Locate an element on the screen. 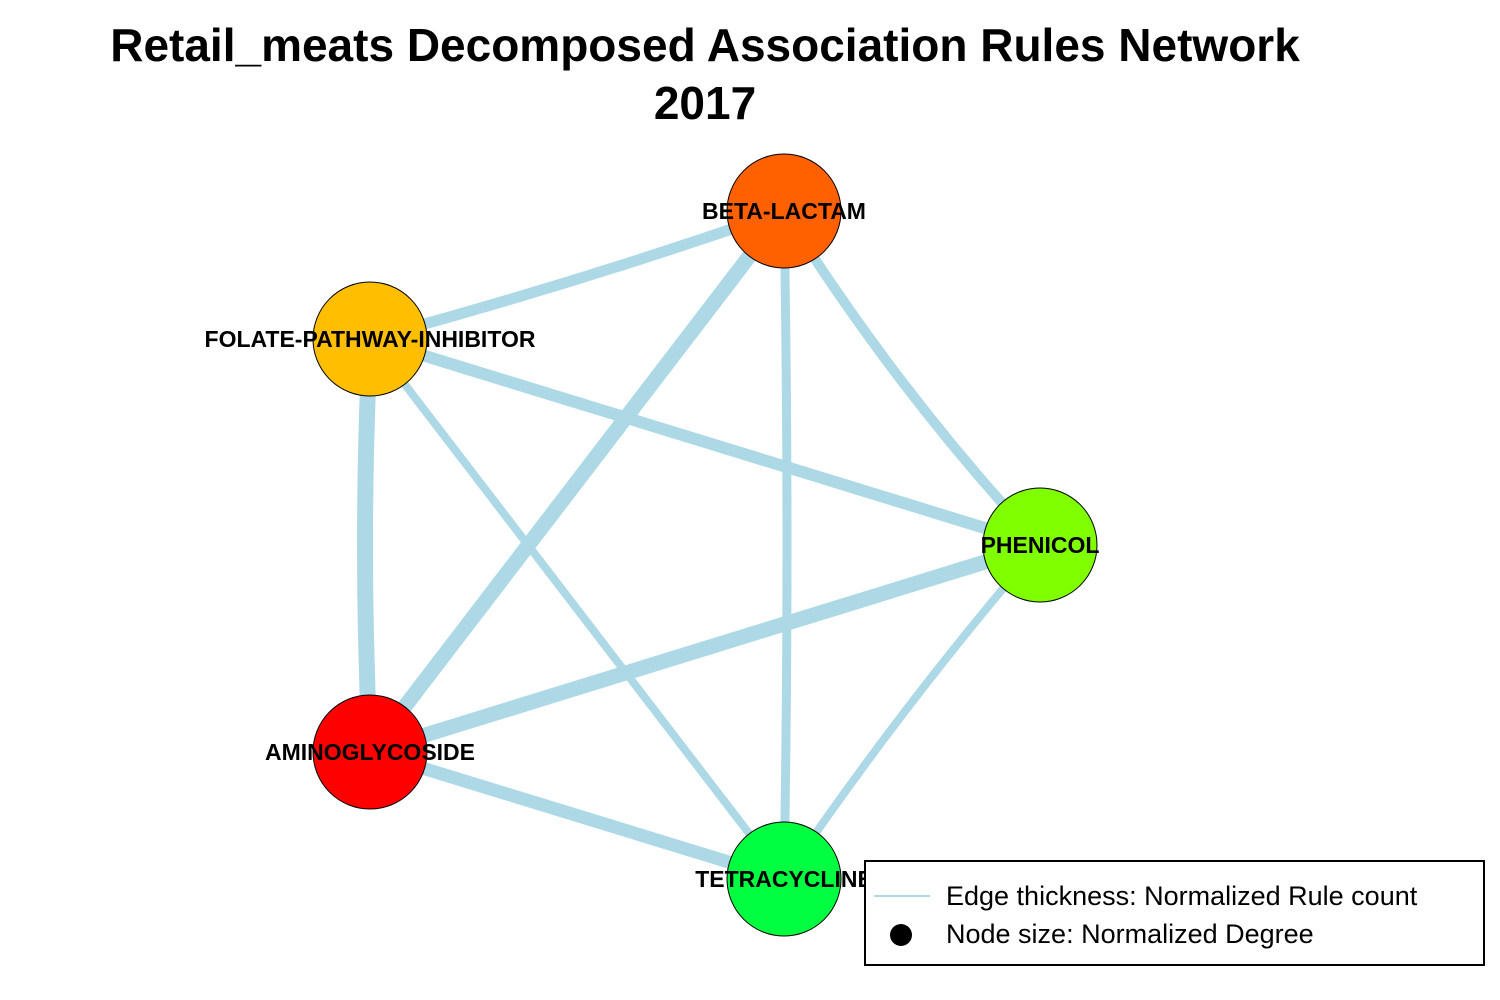 The image size is (1500, 1000). node-label-amino: AMINOGLYCOSIDE is located at coordinates (370, 752).